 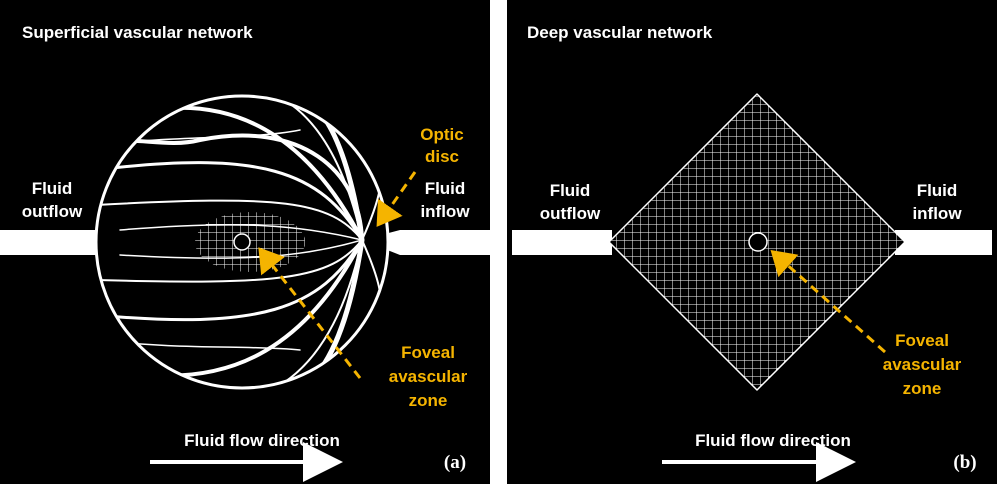 What do you see at coordinates (137, 32) in the screenshot?
I see `panel-title: Superficial vascular network` at bounding box center [137, 32].